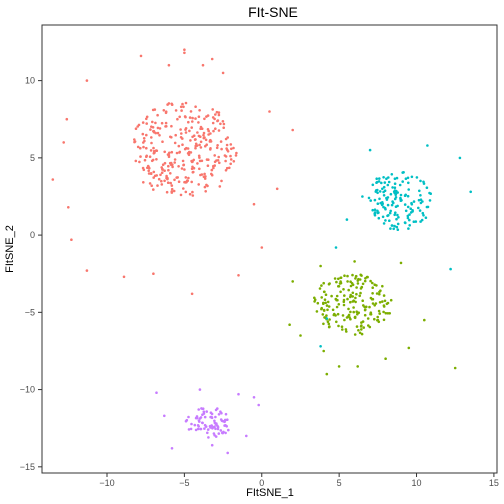 The width and height of the screenshot is (504, 504). Describe the element at coordinates (299, 480) in the screenshot. I see `x-axis-ticks: −10 −5 0 5 10 15` at that location.